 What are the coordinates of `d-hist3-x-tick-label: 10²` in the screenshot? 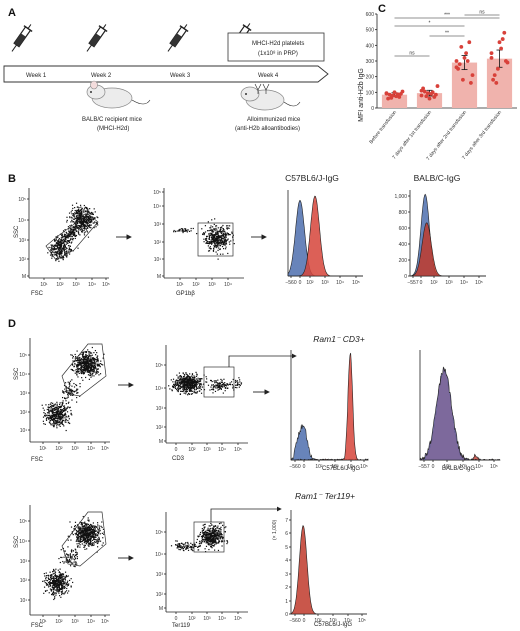 It's located at (318, 621).